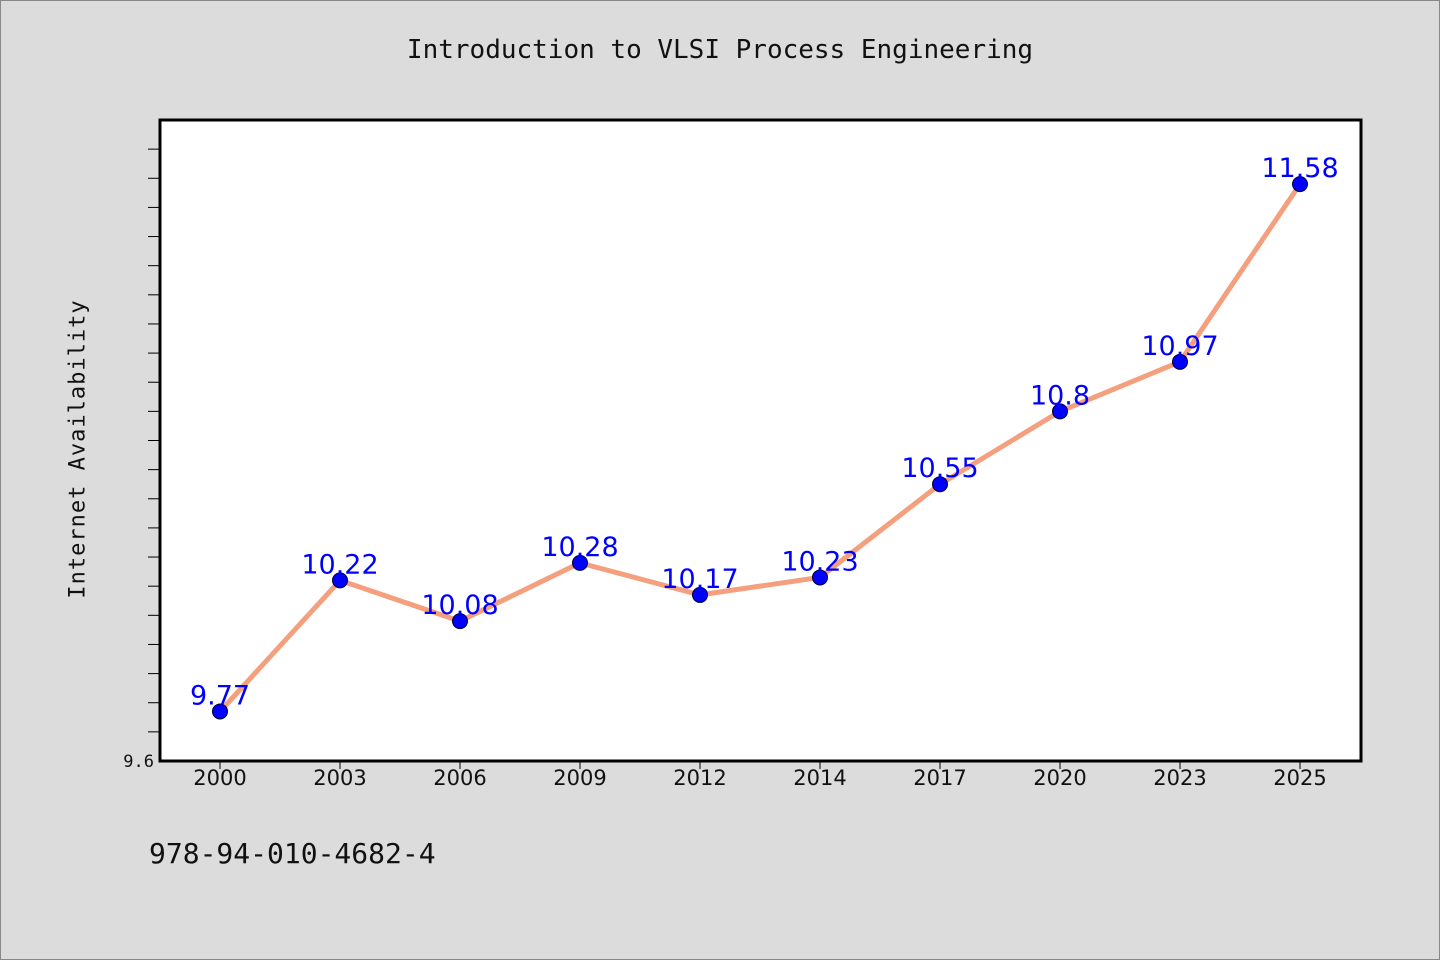 The image size is (1440, 960). What do you see at coordinates (220, 695) in the screenshot?
I see `data-label: 9.77` at bounding box center [220, 695].